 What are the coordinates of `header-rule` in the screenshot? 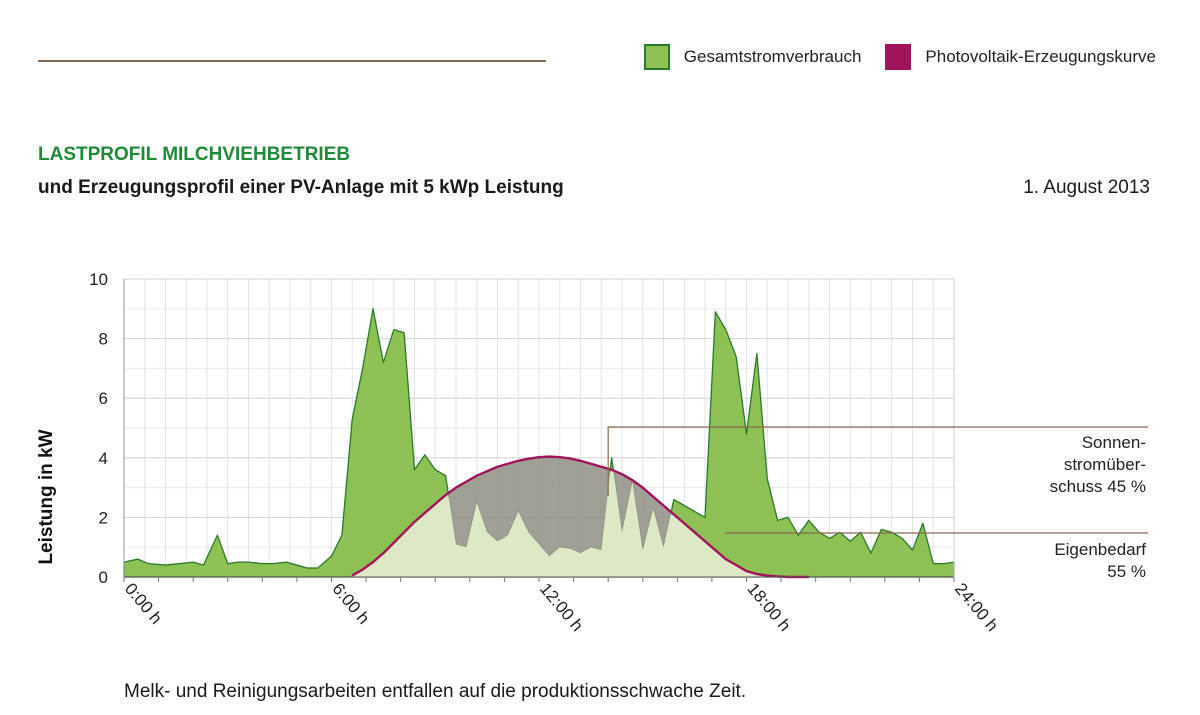 It's located at (292, 61).